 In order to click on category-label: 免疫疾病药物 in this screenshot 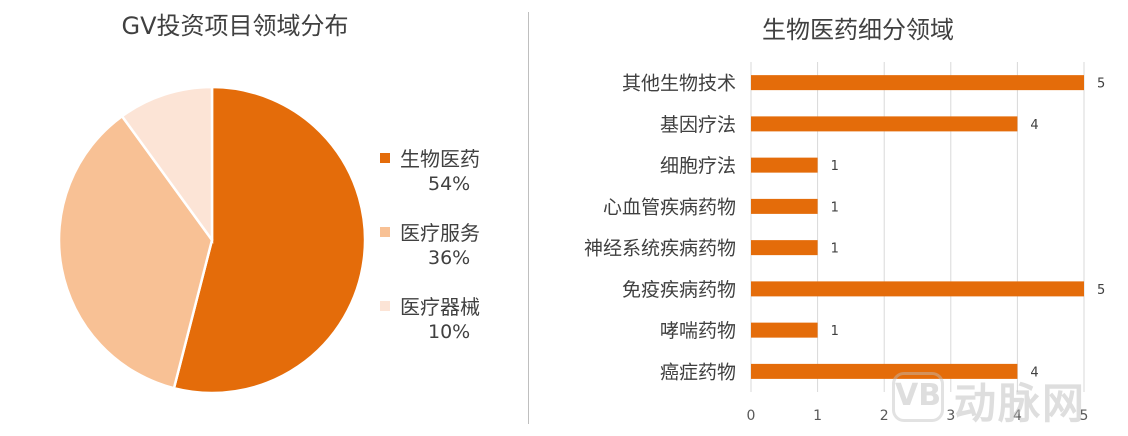, I will do `click(679, 290)`.